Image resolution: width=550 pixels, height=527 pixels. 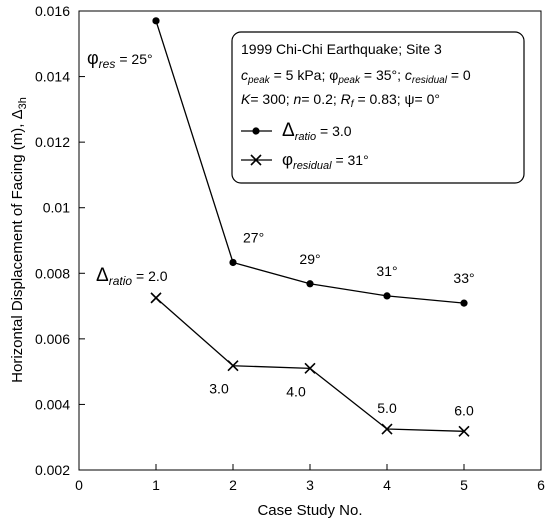 I want to click on y-tick-label: 0.006, so click(x=52, y=339).